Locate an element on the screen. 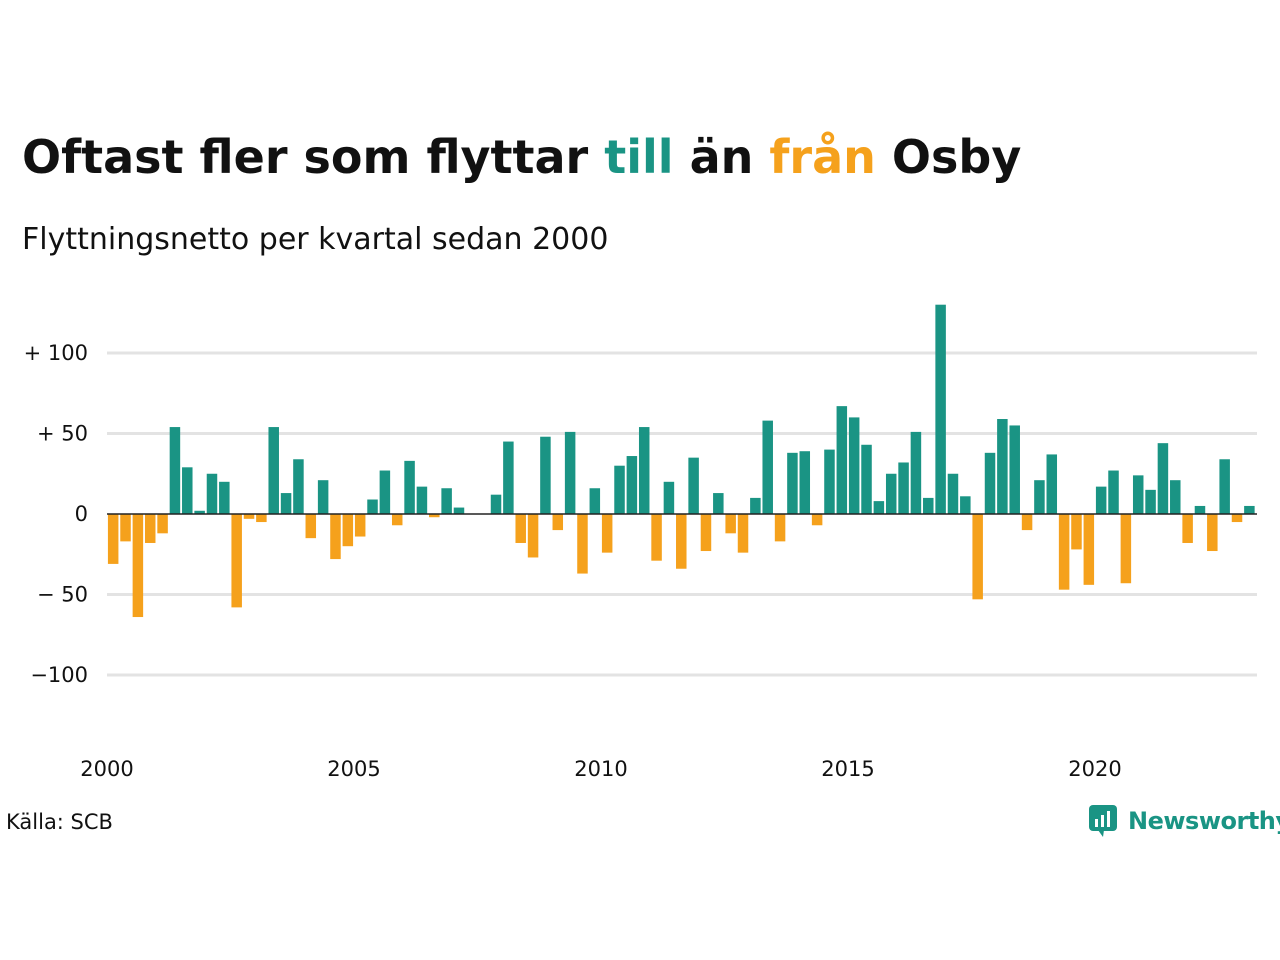  title-part-3: än is located at coordinates (721, 157).